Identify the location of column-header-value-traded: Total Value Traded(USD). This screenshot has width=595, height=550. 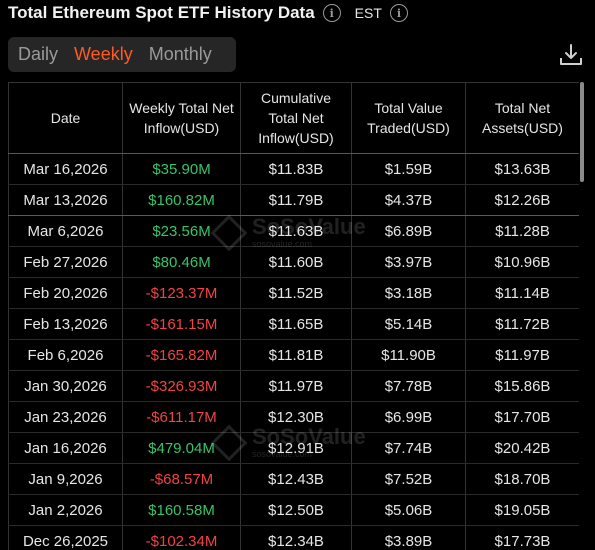
(408, 118).